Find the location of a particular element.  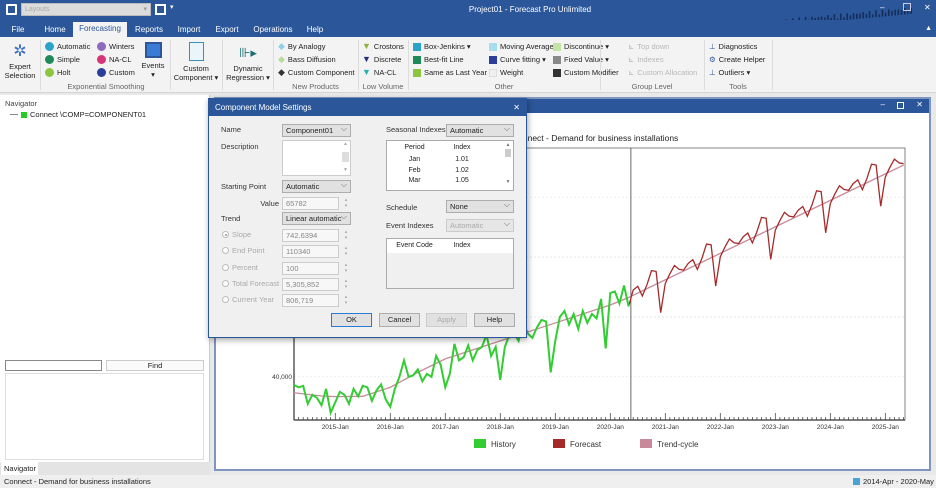

chart-minimize-button: – is located at coordinates (882, 104).